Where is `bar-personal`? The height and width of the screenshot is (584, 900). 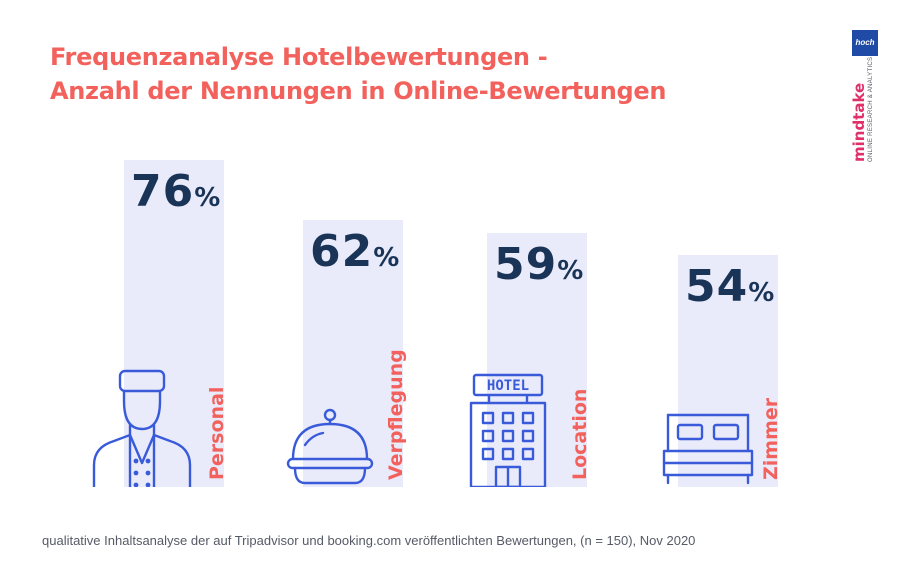 bar-personal is located at coordinates (174, 323).